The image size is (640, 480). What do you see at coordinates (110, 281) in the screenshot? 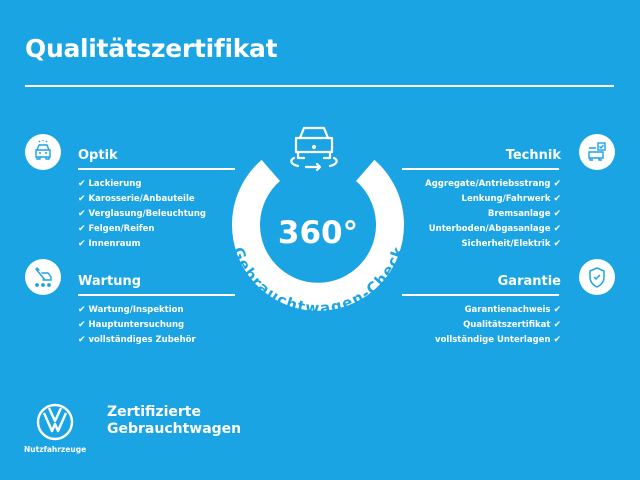
I see `wartung-heading: Wartung` at bounding box center [110, 281].